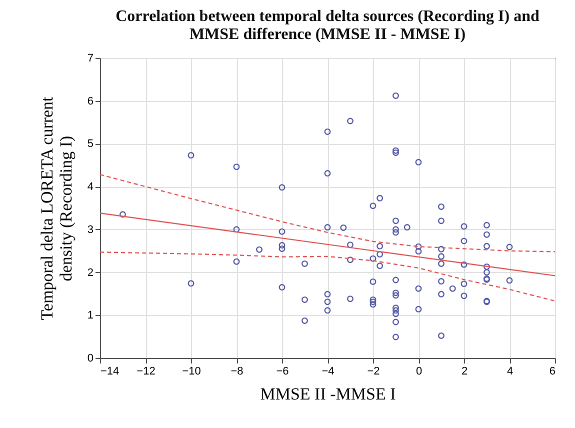 This screenshot has height=428, width=575. What do you see at coordinates (328, 25) in the screenshot?
I see `chart-title: Correlation between temporal delta sources (Recording I) and MMSE difference (MMSE II - MMSE I)` at bounding box center [328, 25].